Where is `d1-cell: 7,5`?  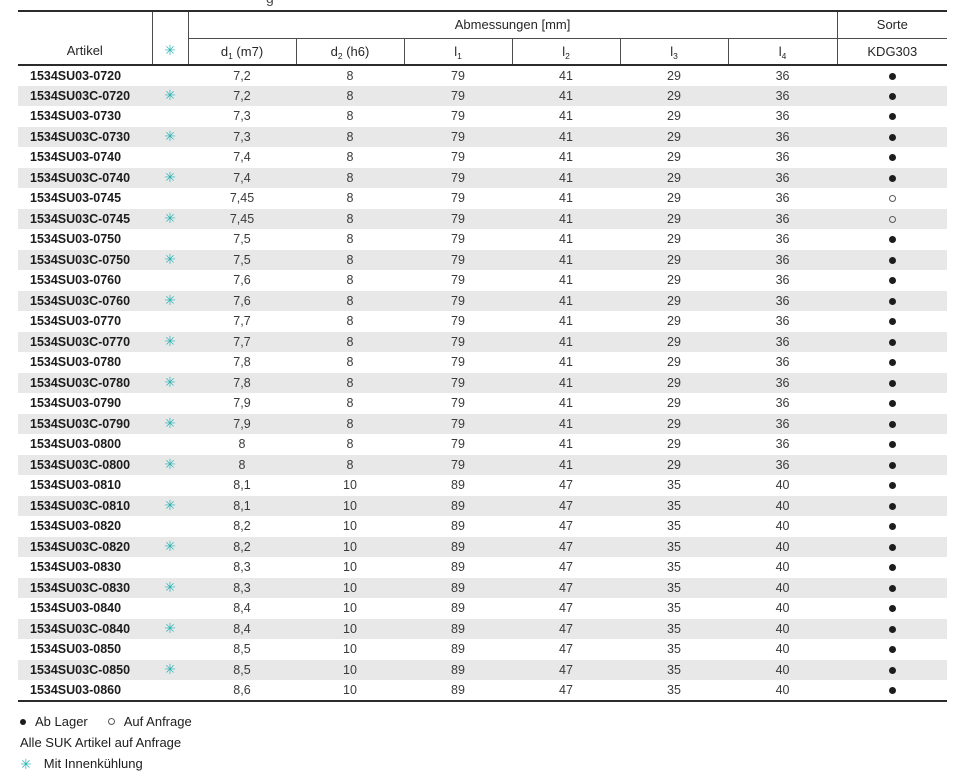 d1-cell: 7,5 is located at coordinates (242, 239).